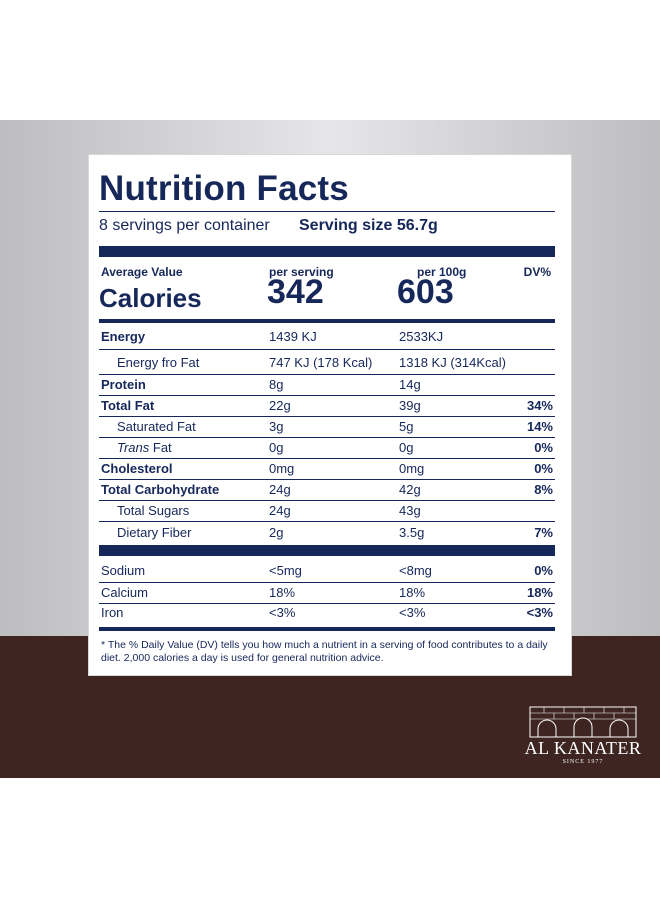 Image resolution: width=660 pixels, height=900 pixels. Describe the element at coordinates (410, 405) in the screenshot. I see `per-100g-value: 39g` at that location.